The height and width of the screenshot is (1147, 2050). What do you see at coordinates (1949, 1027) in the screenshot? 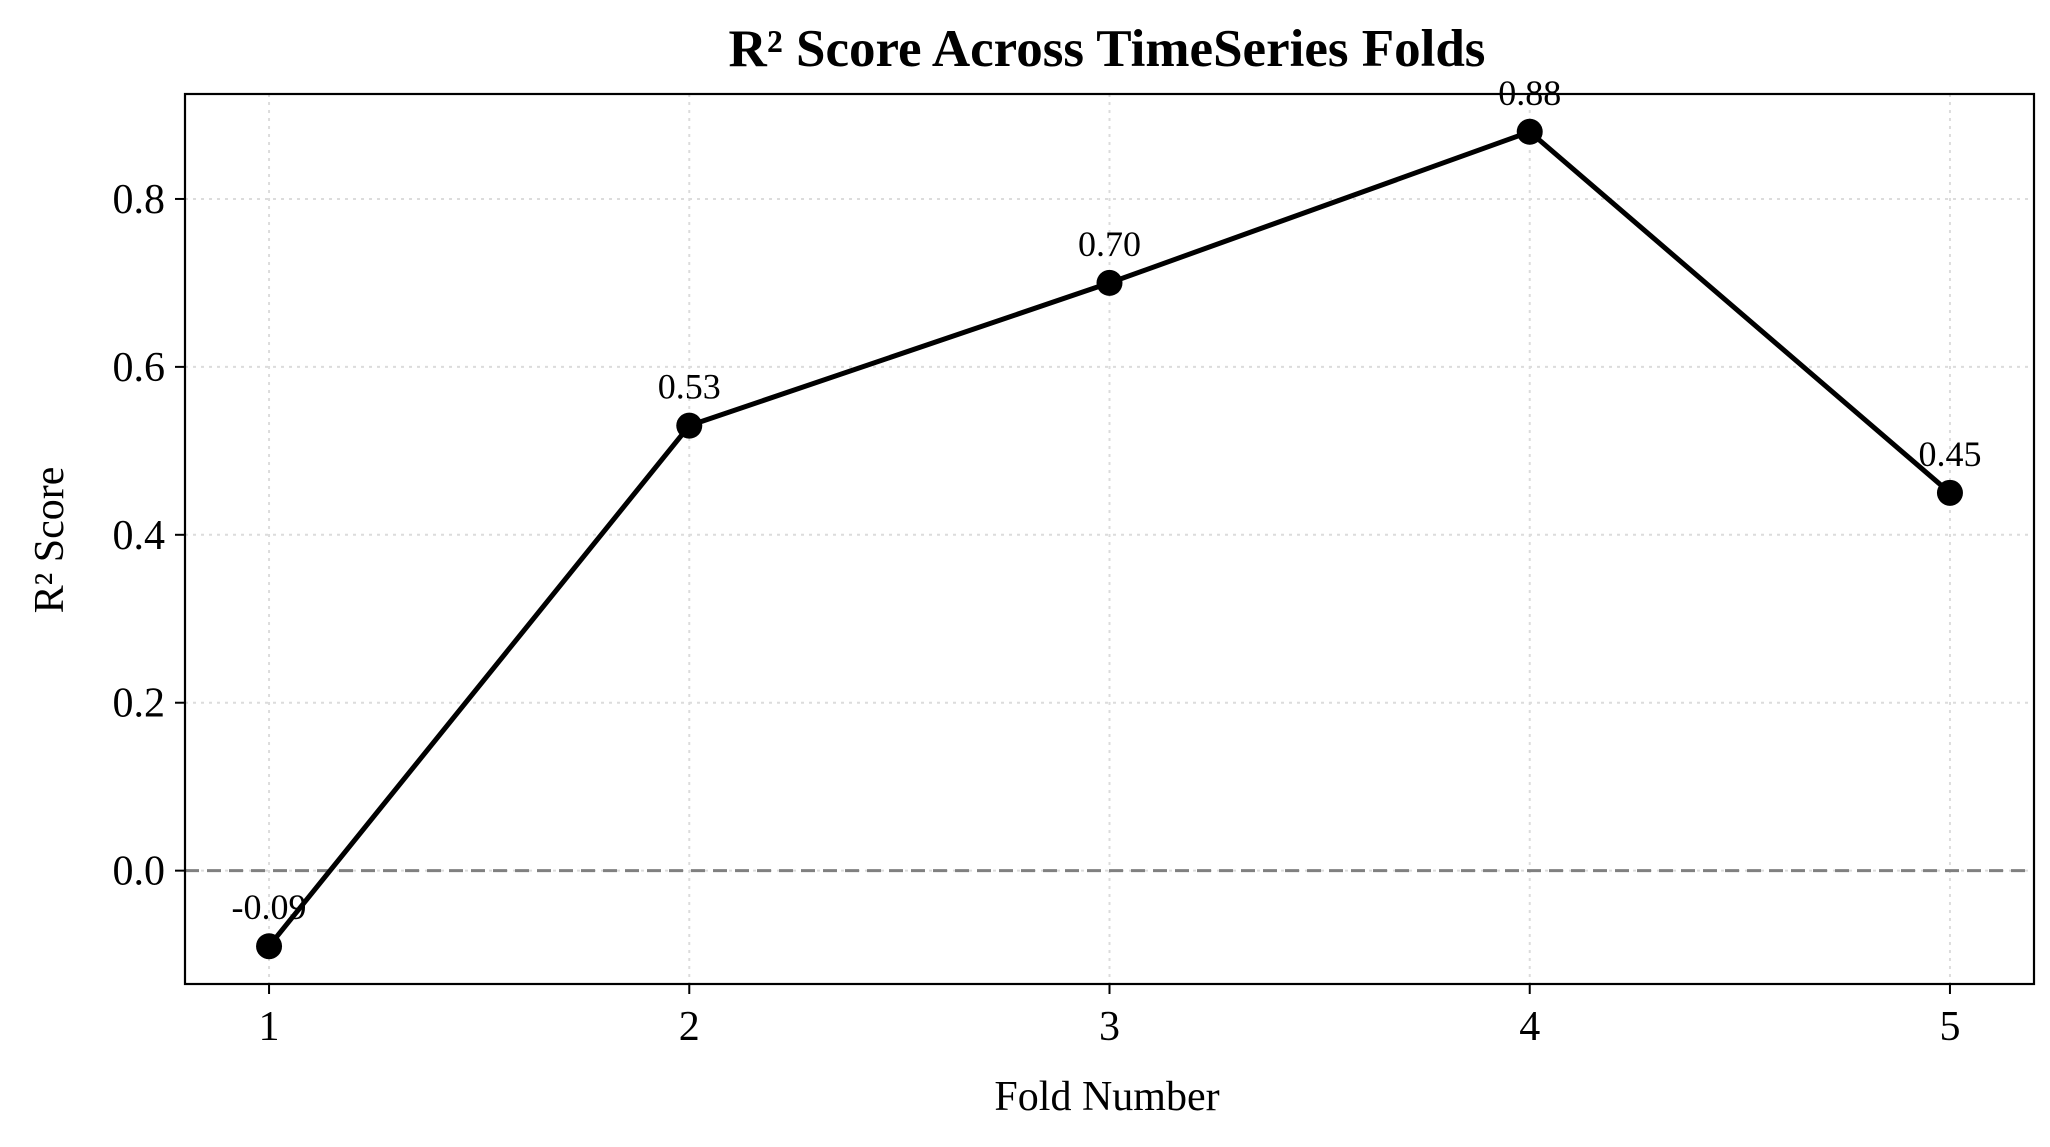
I see `x-tick-label: 5` at bounding box center [1949, 1027].